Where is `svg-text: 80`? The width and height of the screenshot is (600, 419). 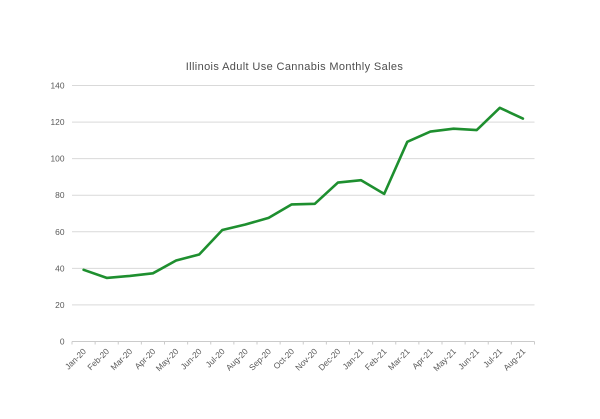
svg-text: 80 is located at coordinates (60, 195).